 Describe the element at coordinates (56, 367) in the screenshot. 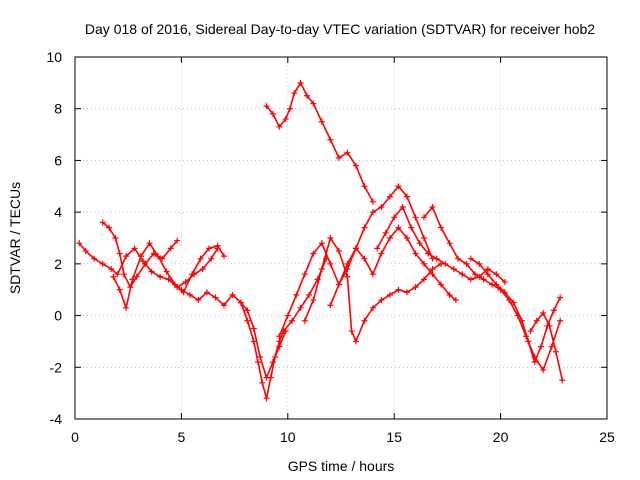

I see `y-tick-label: -2` at that location.